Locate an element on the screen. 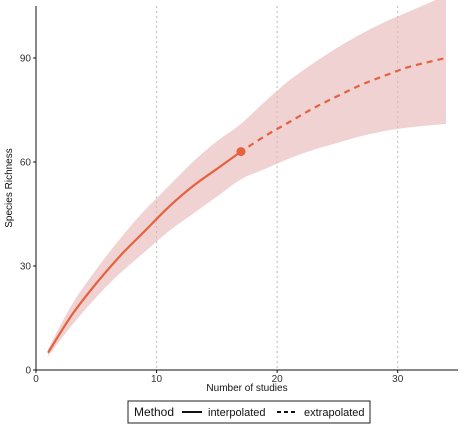  legend-label-extrapolated: extrapolated is located at coordinates (334, 413).